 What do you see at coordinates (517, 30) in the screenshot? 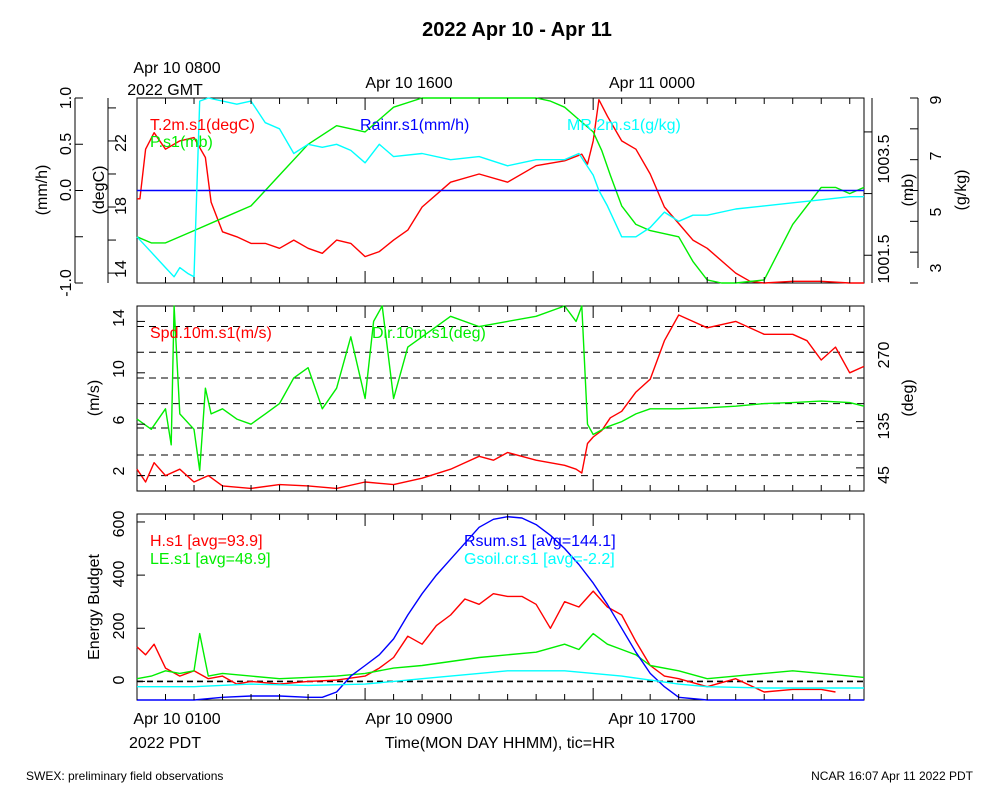
I see `chart-title: 2022 Apr 10 - Apr 11` at bounding box center [517, 30].